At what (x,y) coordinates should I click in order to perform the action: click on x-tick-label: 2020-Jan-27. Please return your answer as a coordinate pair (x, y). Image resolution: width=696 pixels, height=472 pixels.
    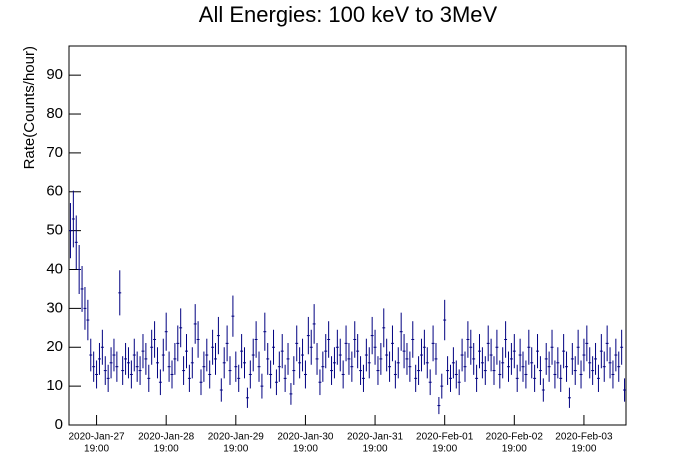
    Looking at the image, I should click on (96, 437).